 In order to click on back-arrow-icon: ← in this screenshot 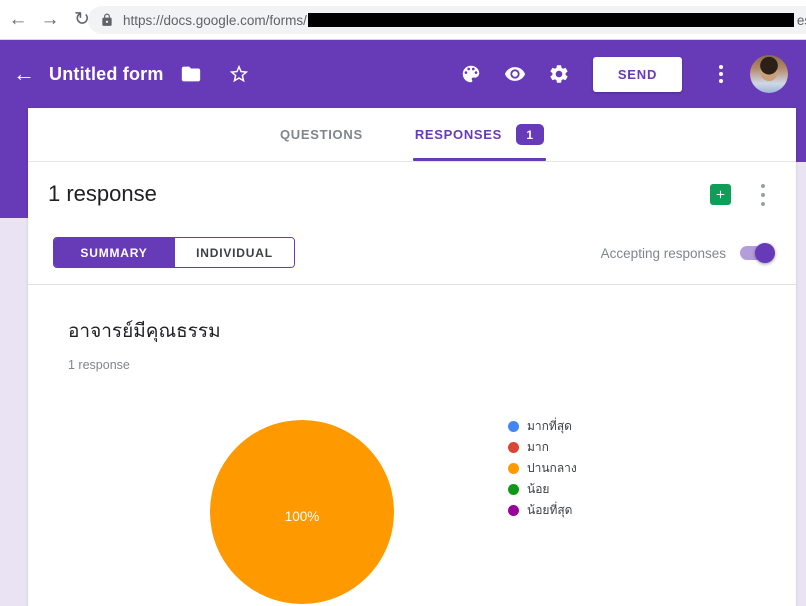, I will do `click(24, 73)`.